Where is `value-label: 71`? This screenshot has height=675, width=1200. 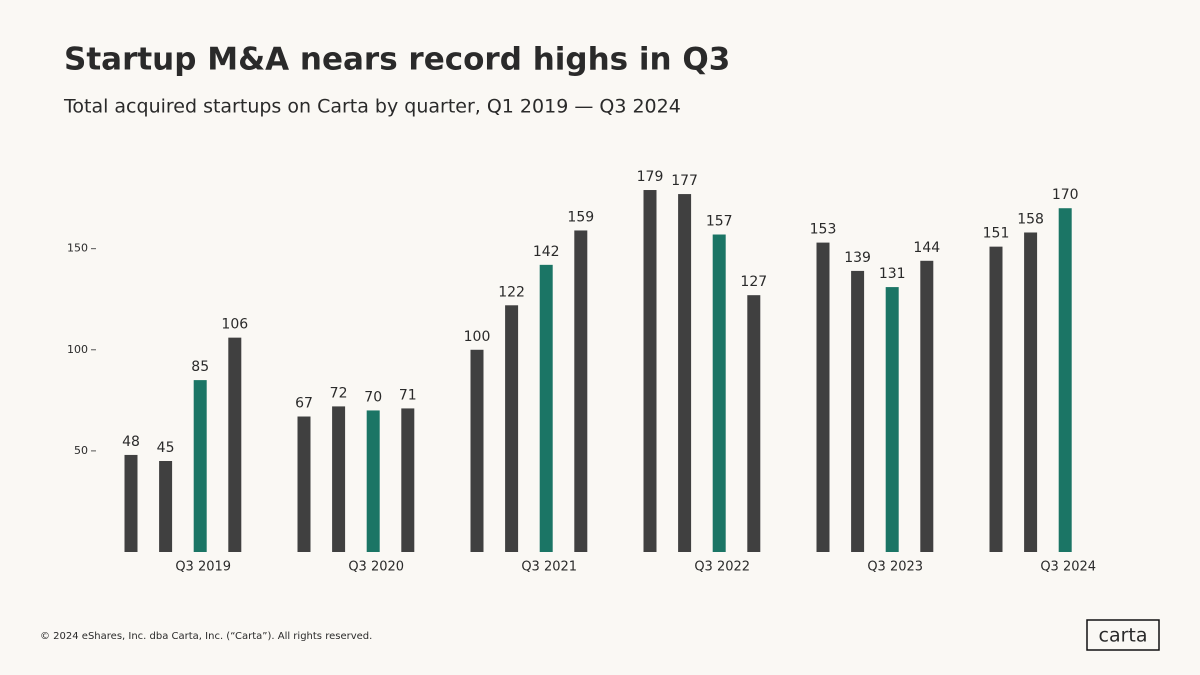 value-label: 71 is located at coordinates (408, 395).